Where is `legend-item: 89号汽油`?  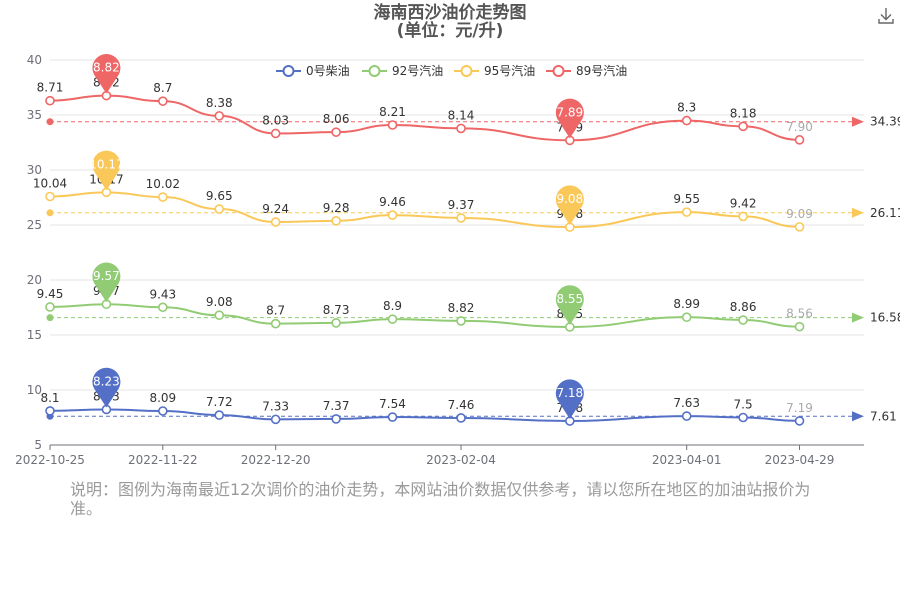 legend-item: 89号汽油 is located at coordinates (586, 70).